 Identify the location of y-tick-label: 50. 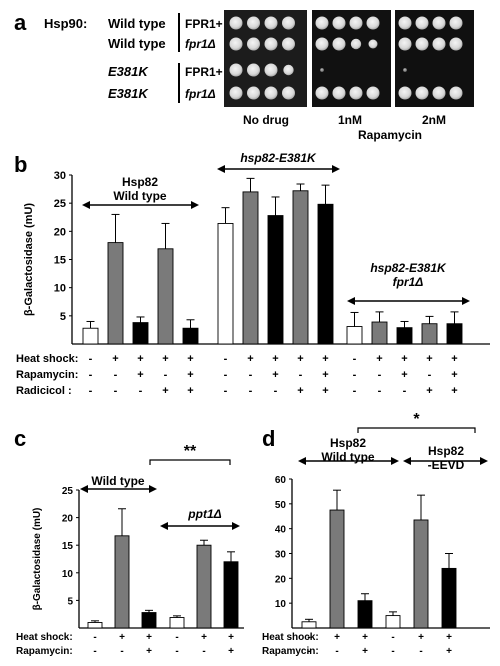
(281, 505).